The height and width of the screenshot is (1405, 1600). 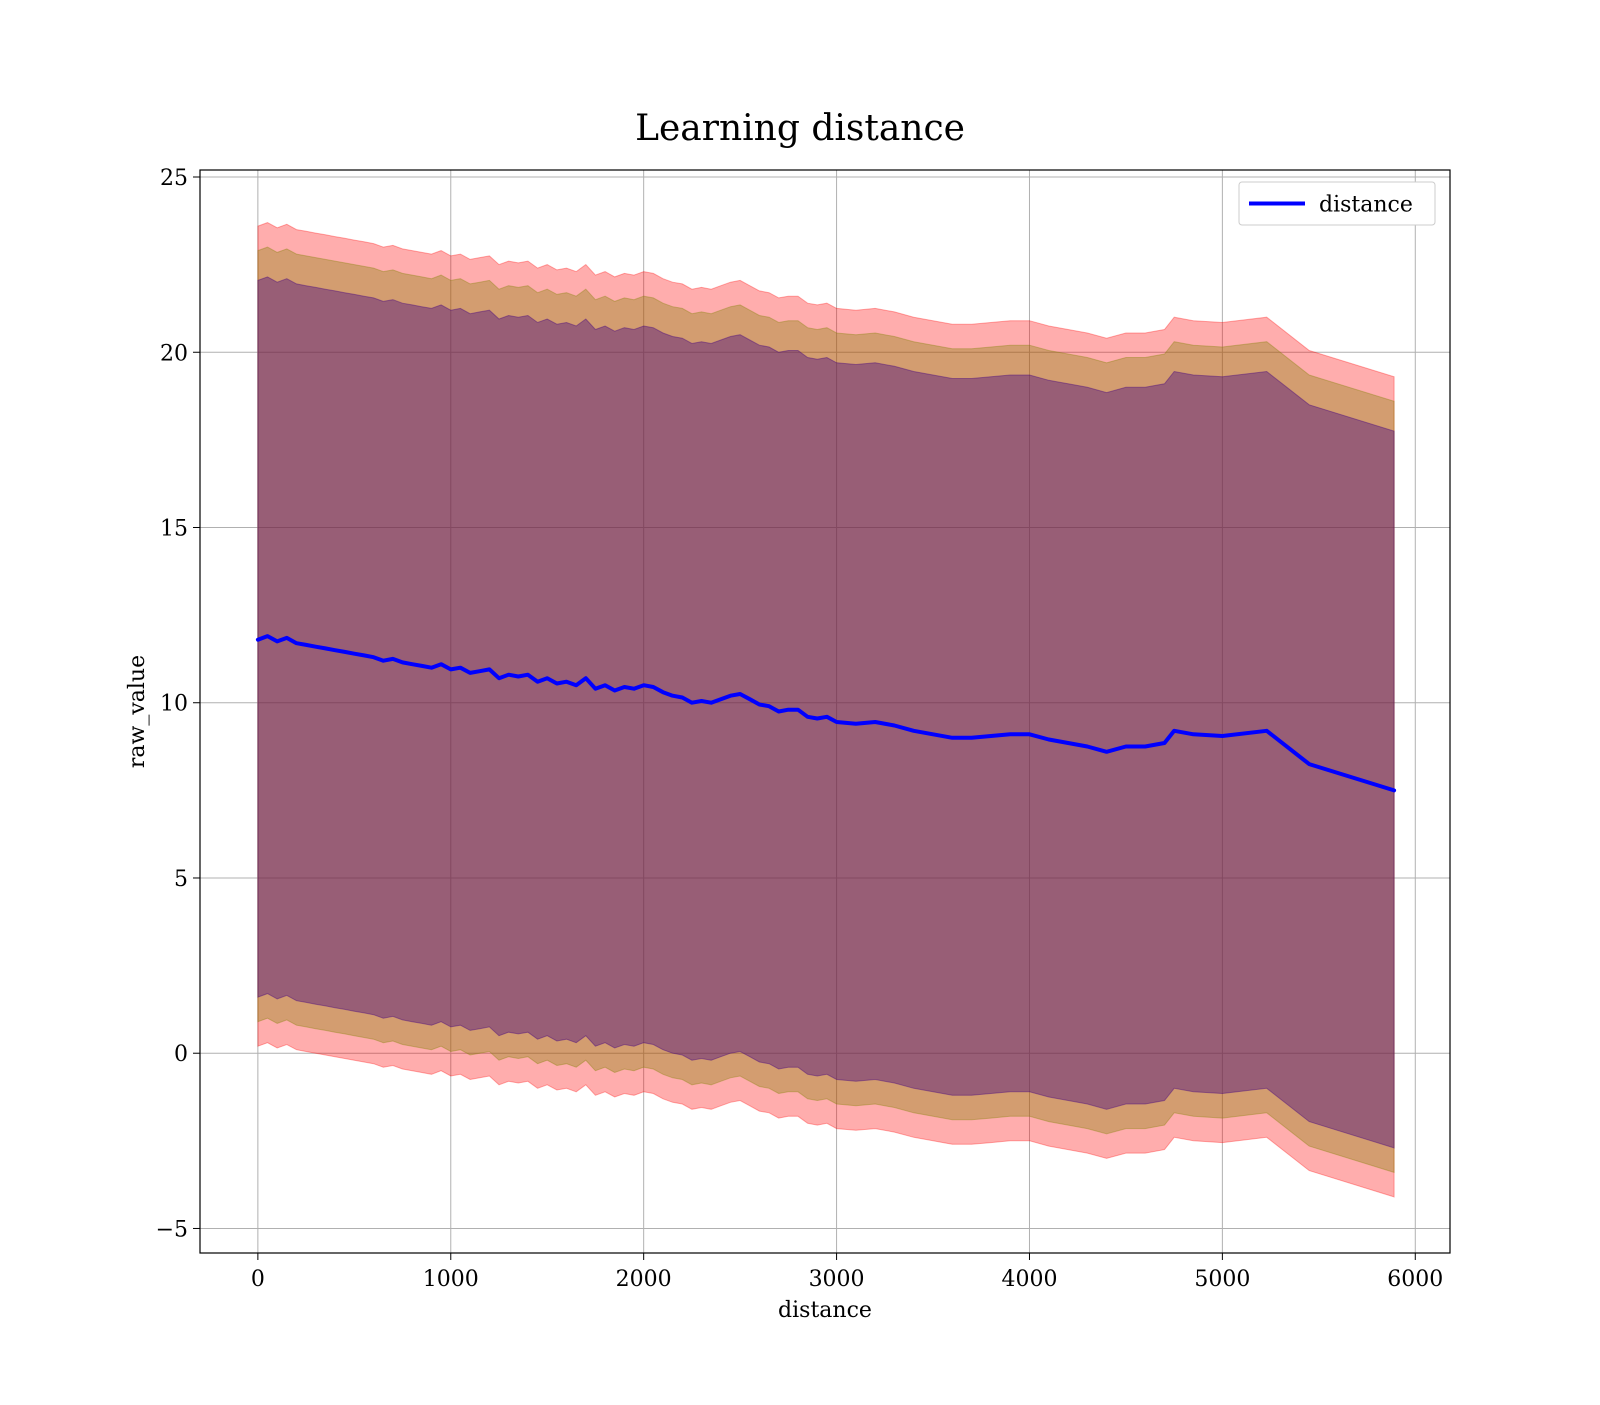 What do you see at coordinates (1222, 1279) in the screenshot?
I see `x-tick-label: 5000` at bounding box center [1222, 1279].